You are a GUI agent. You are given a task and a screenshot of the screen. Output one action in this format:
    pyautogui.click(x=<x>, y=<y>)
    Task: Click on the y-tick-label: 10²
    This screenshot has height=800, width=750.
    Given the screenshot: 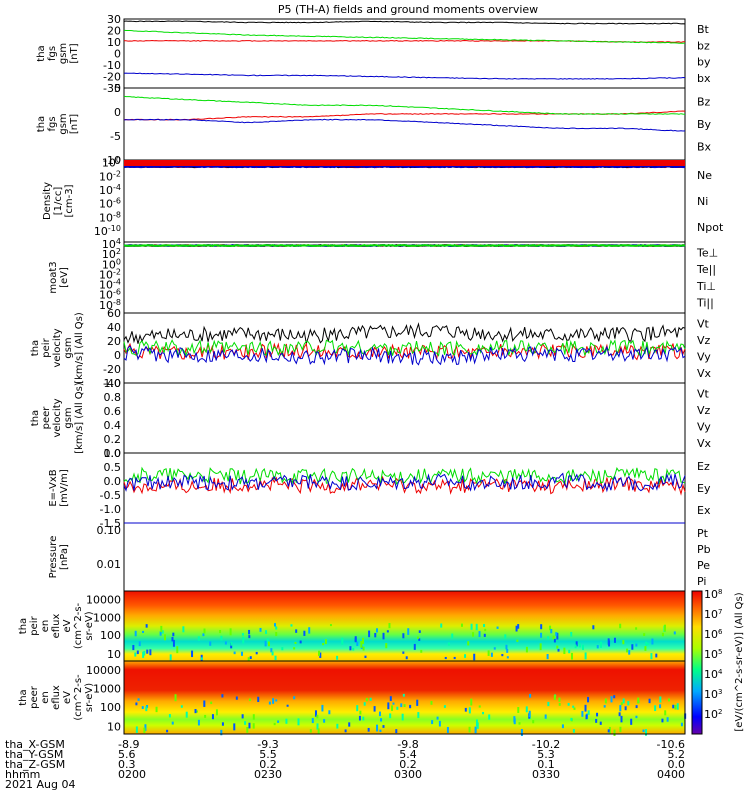 What is the action you would take?
    pyautogui.click(x=111, y=254)
    